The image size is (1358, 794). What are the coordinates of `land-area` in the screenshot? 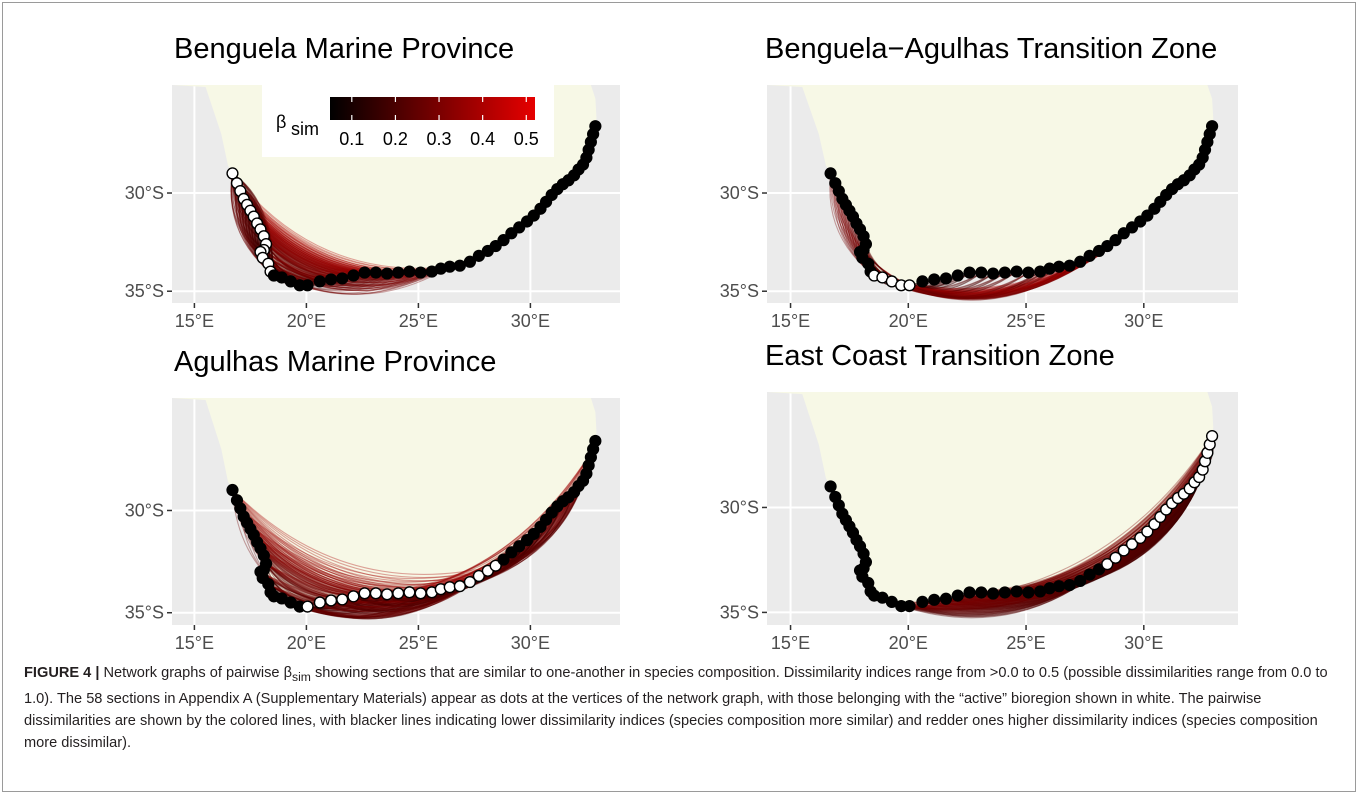 It's located at (990, 500).